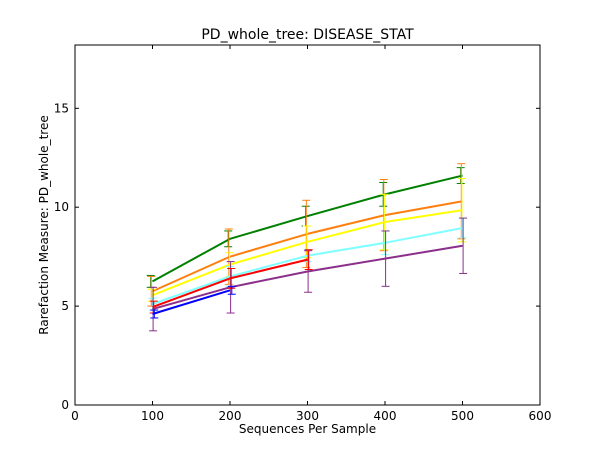 This screenshot has height=455, width=600. I want to click on x-tick-label: 0, so click(75, 416).